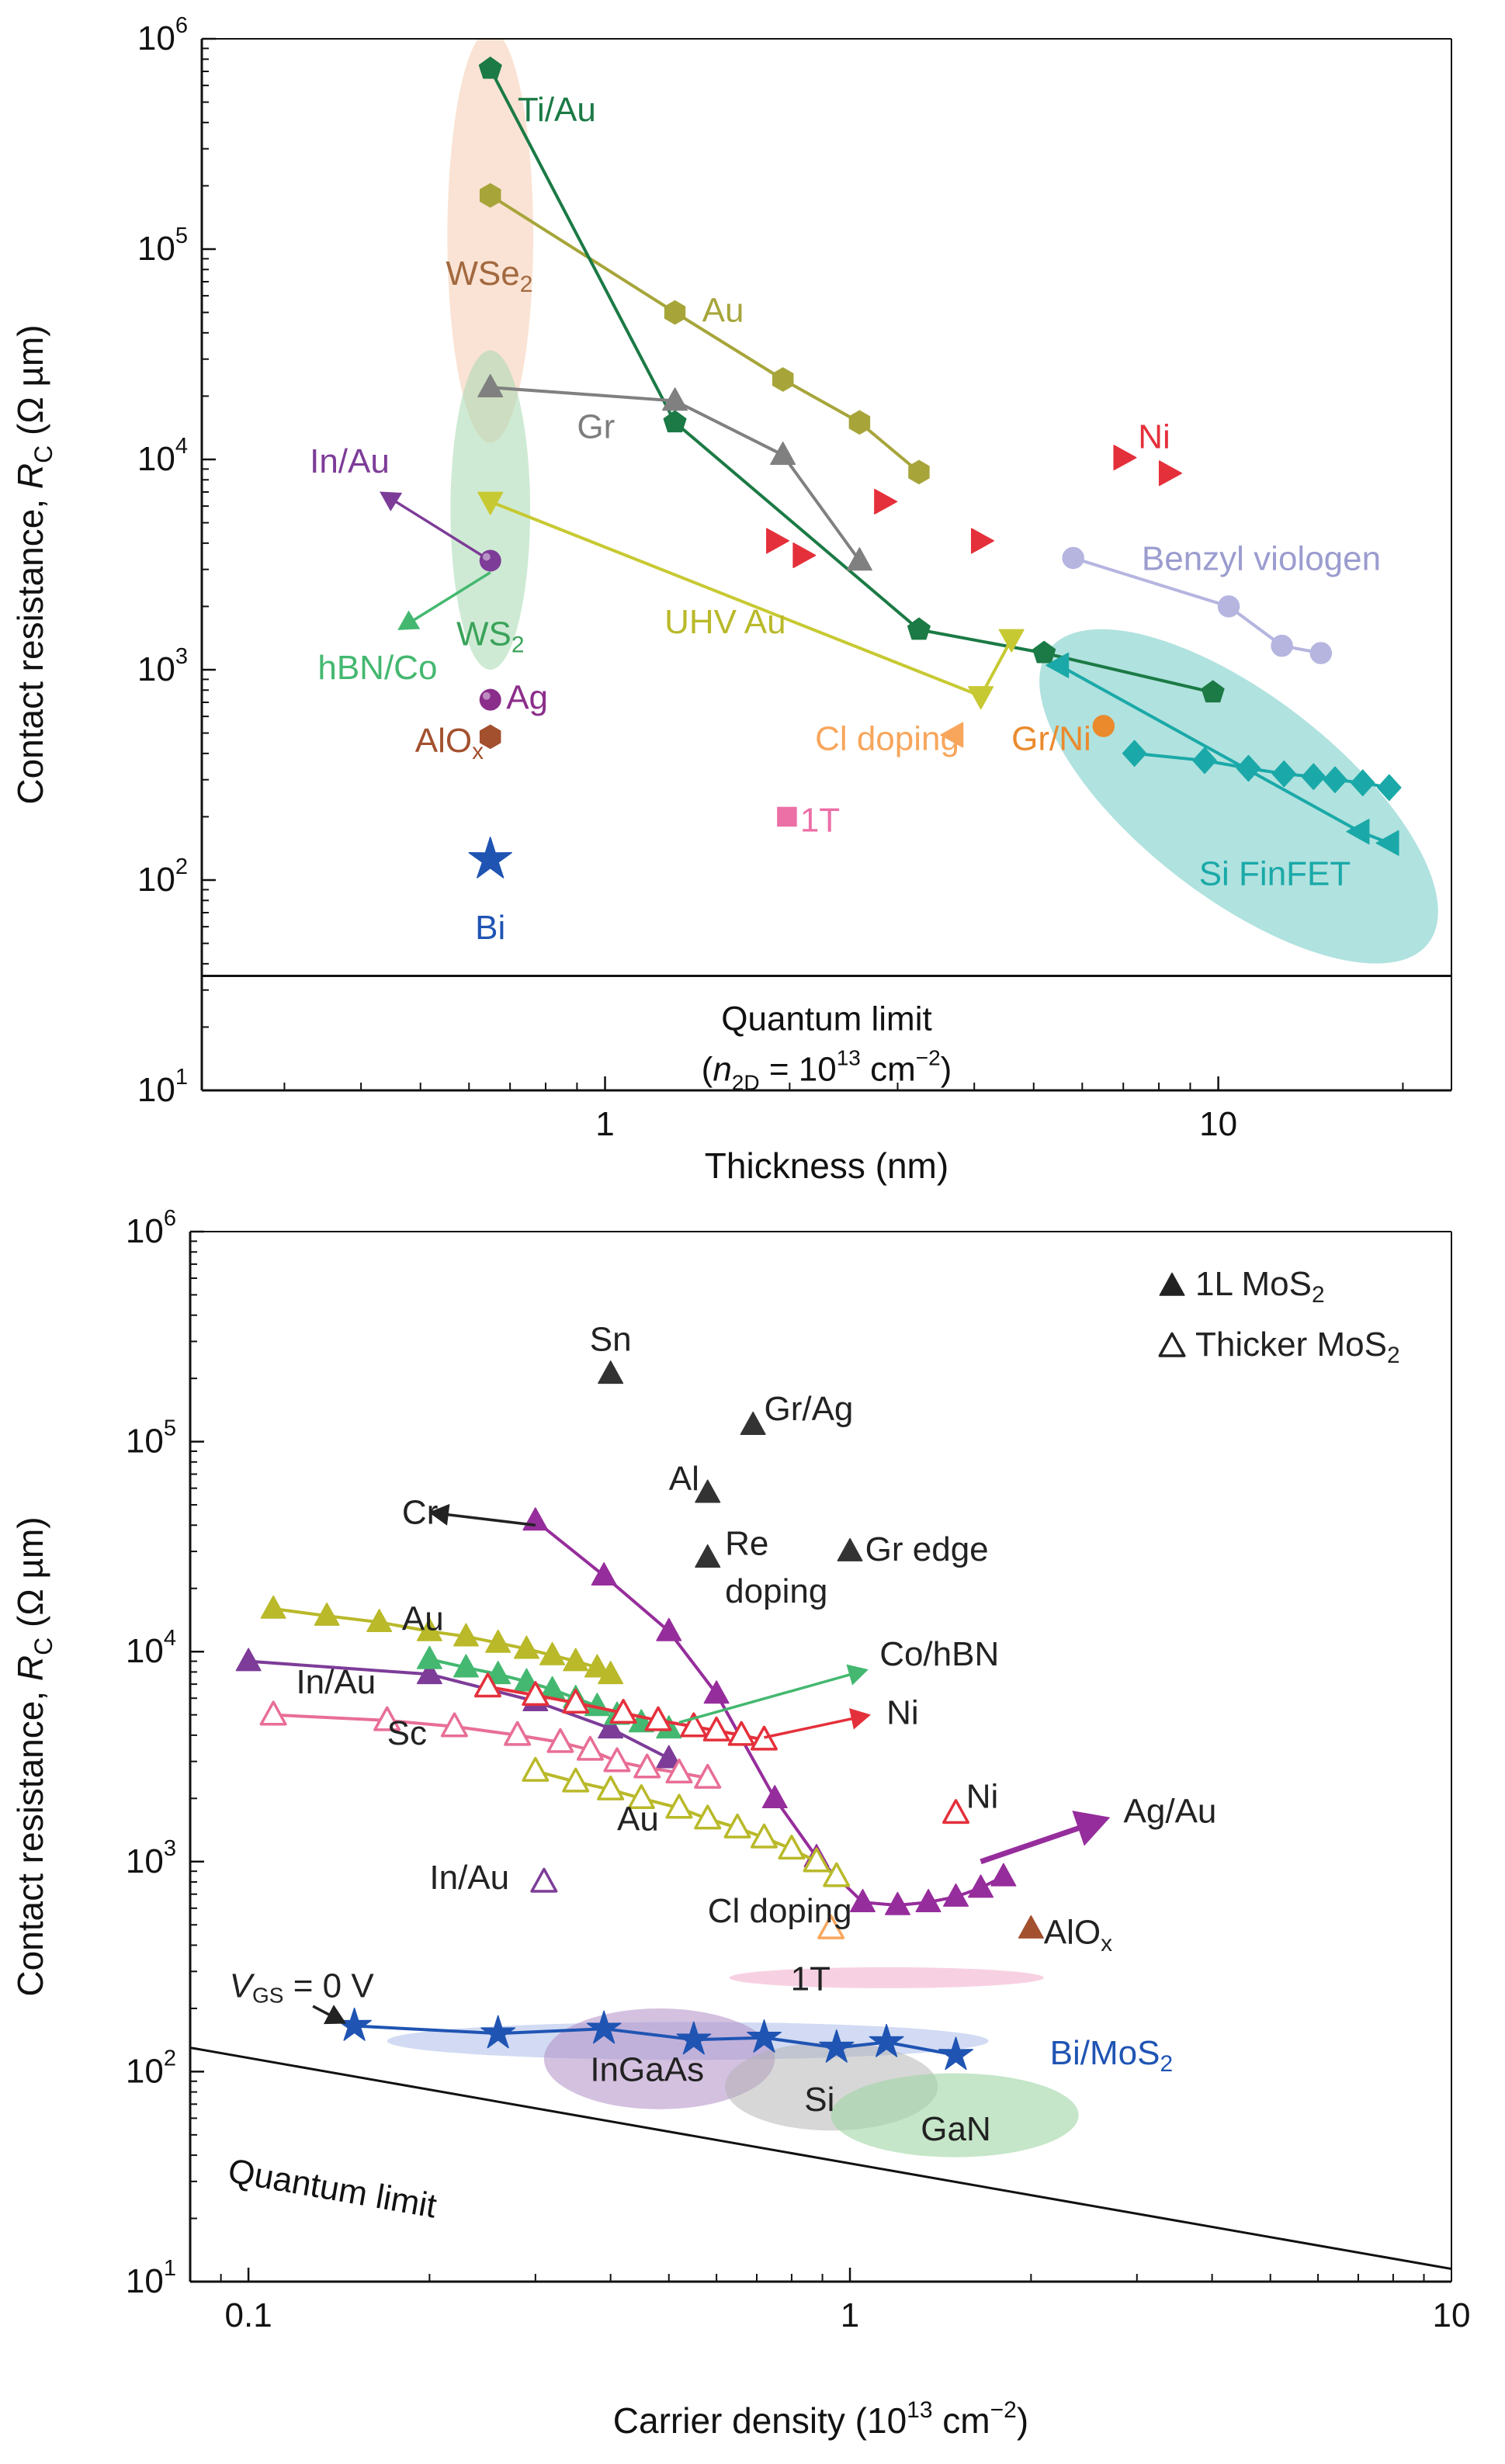 The height and width of the screenshot is (2464, 1505). What do you see at coordinates (1172, 1284) in the screenshot?
I see `legend-marker` at bounding box center [1172, 1284].